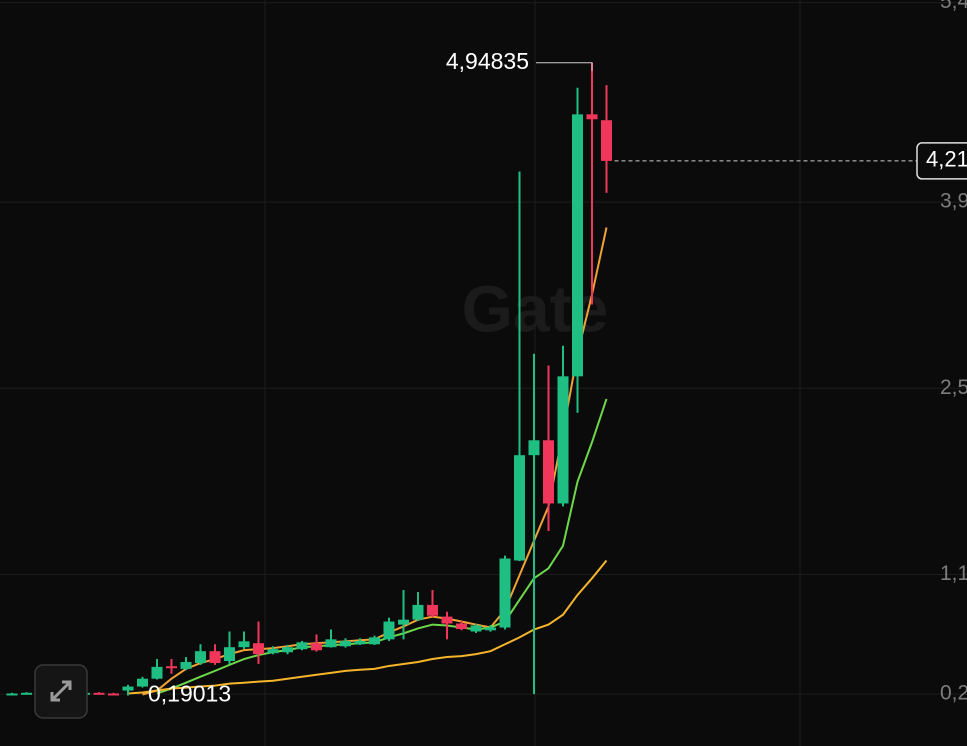 The width and height of the screenshot is (967, 746). I want to click on y-tick-label: 2,5, so click(953, 387).